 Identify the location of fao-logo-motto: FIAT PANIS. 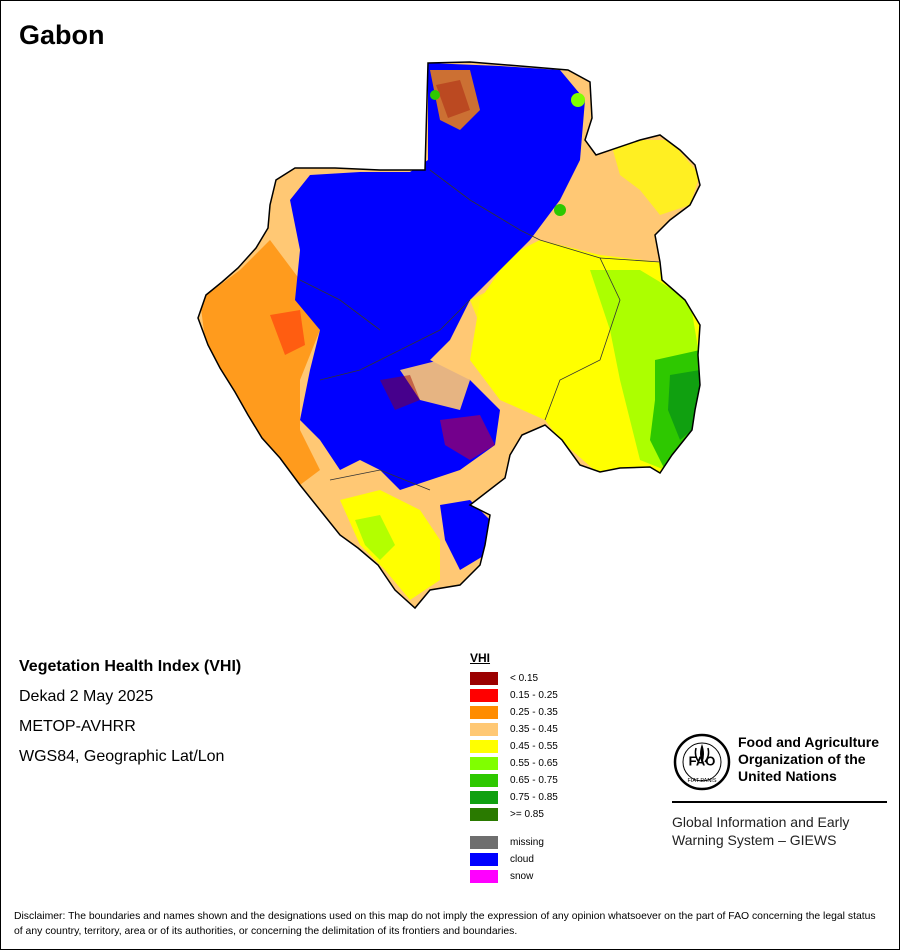
(701, 781).